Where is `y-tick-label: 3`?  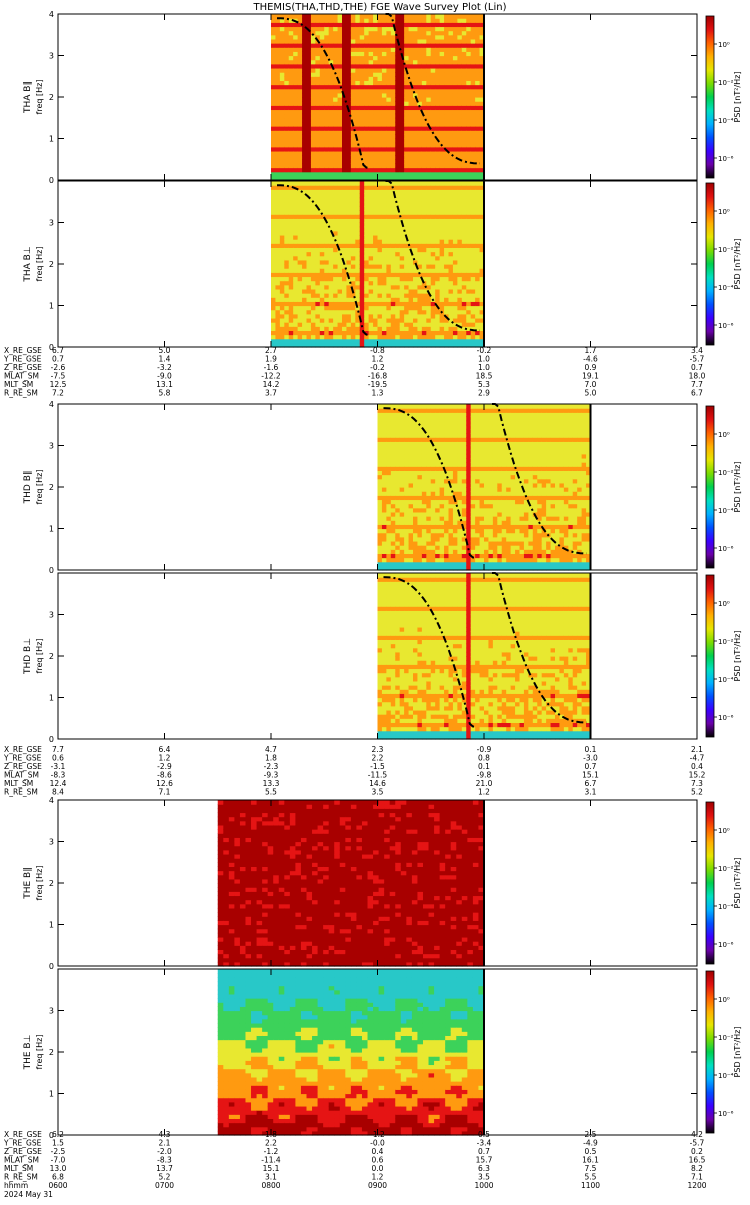
y-tick-label: 3 is located at coordinates (51, 223).